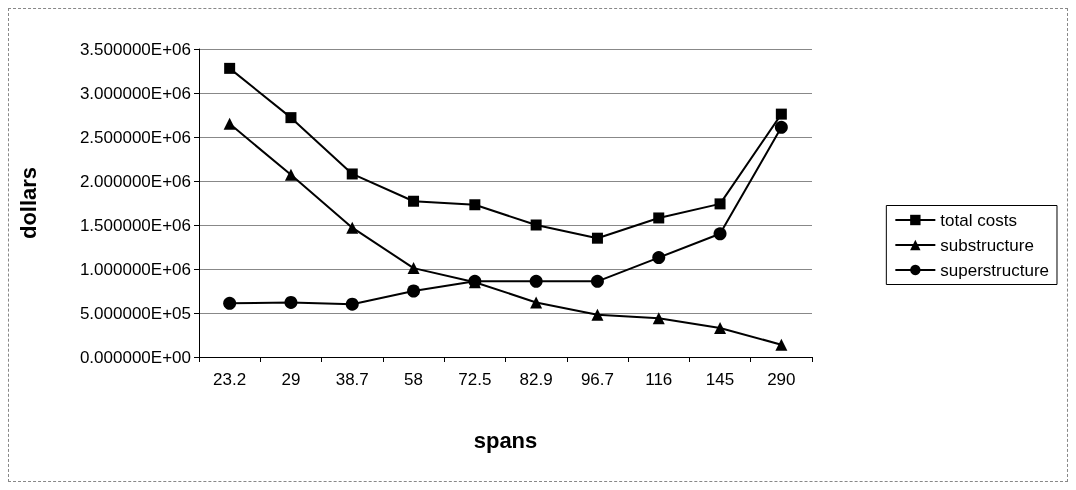 This screenshot has width=1076, height=490. Describe the element at coordinates (720, 379) in the screenshot. I see `x-tick-label: 145` at that location.